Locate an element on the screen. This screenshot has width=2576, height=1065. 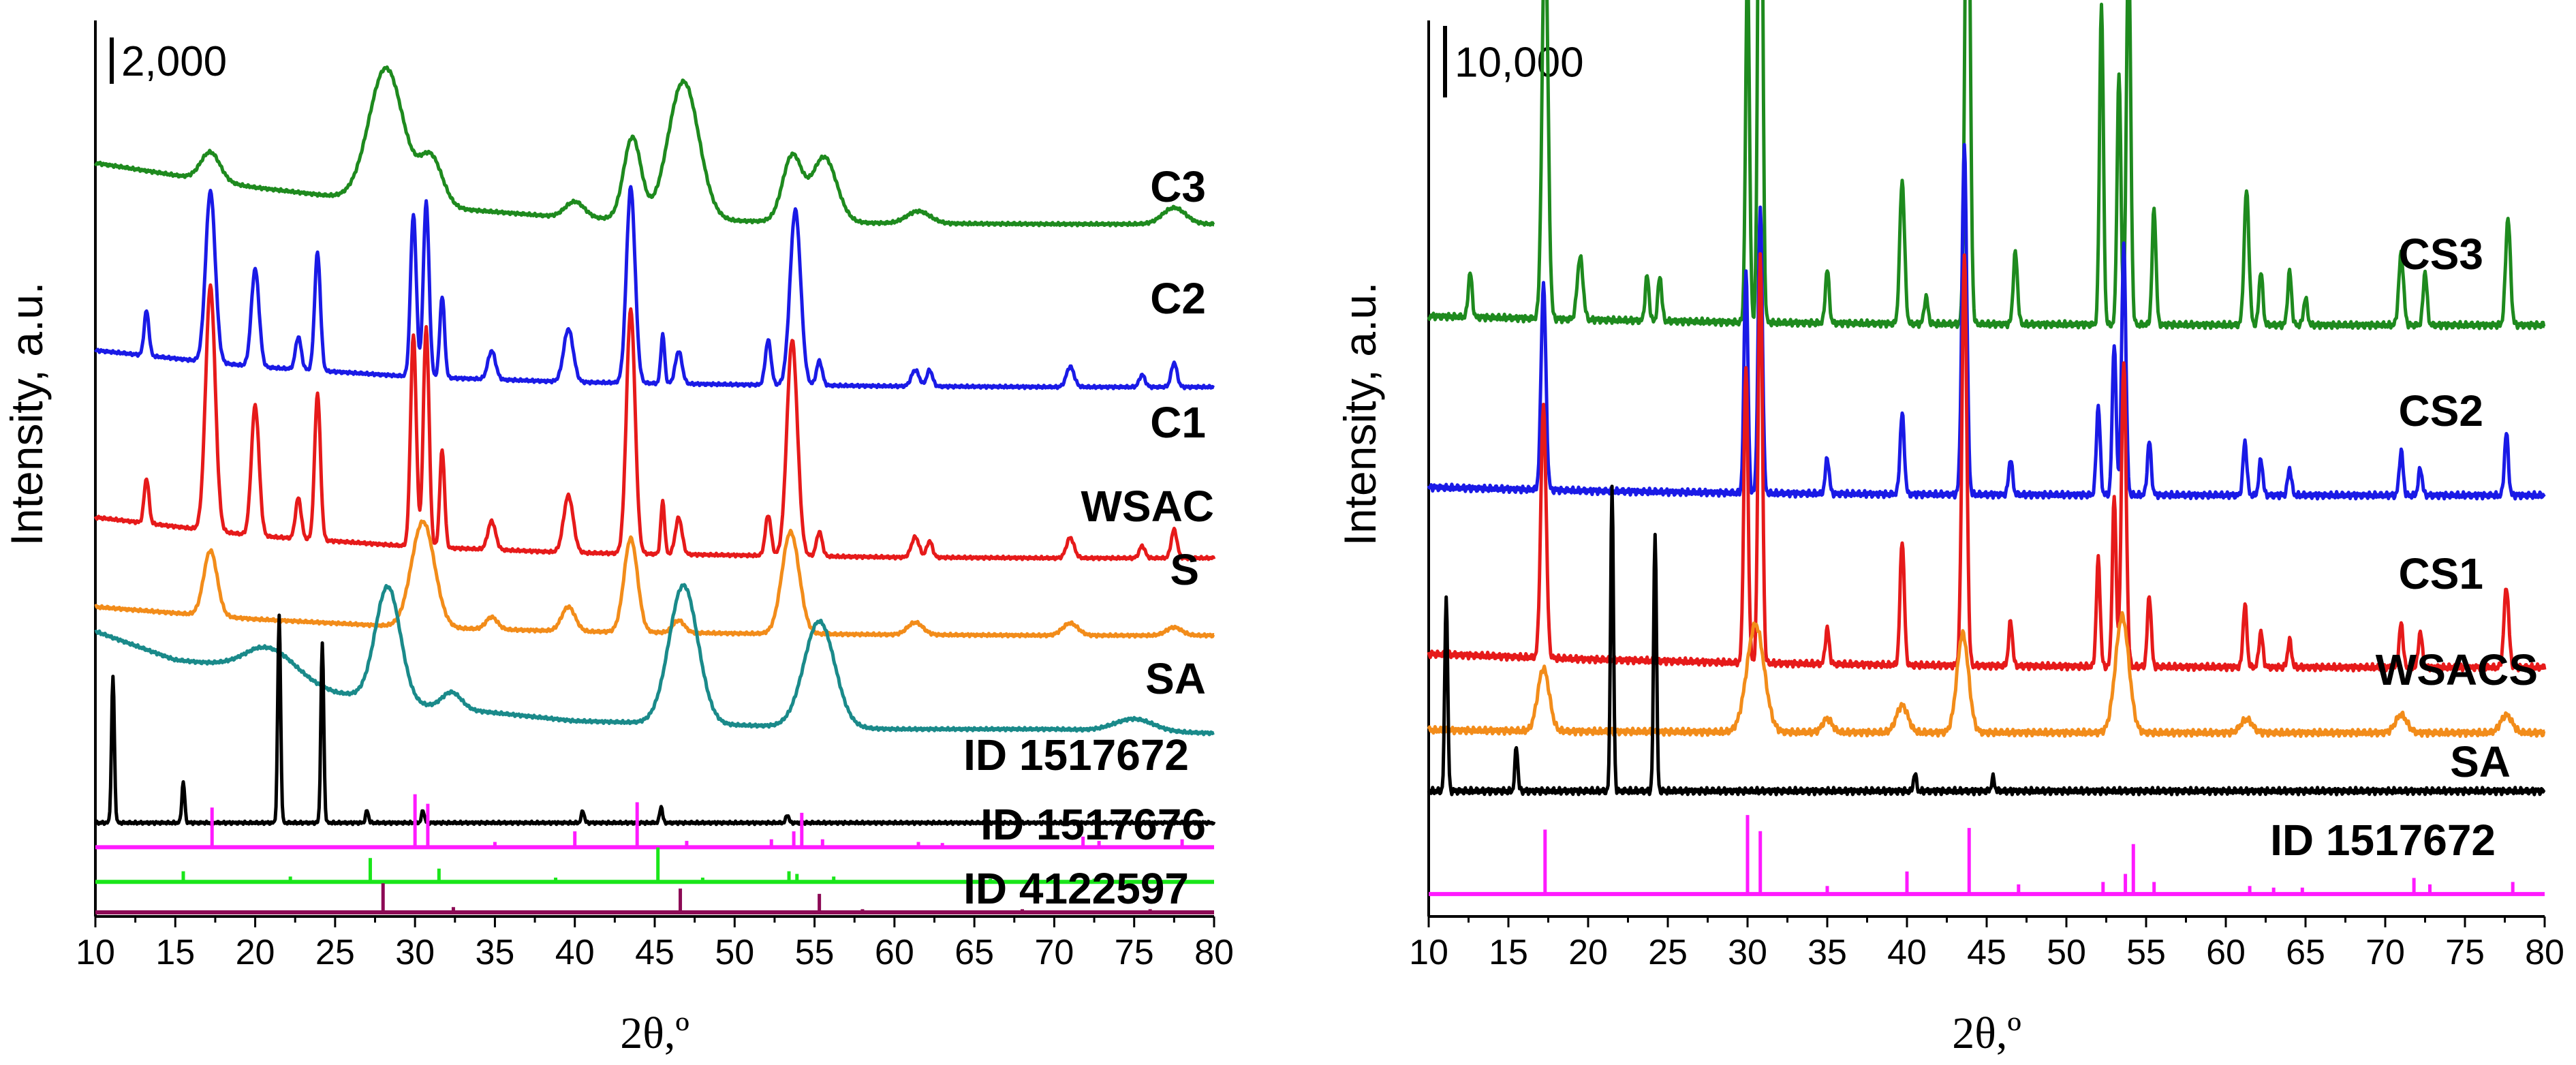
series-trace-wsac is located at coordinates (654, 579).